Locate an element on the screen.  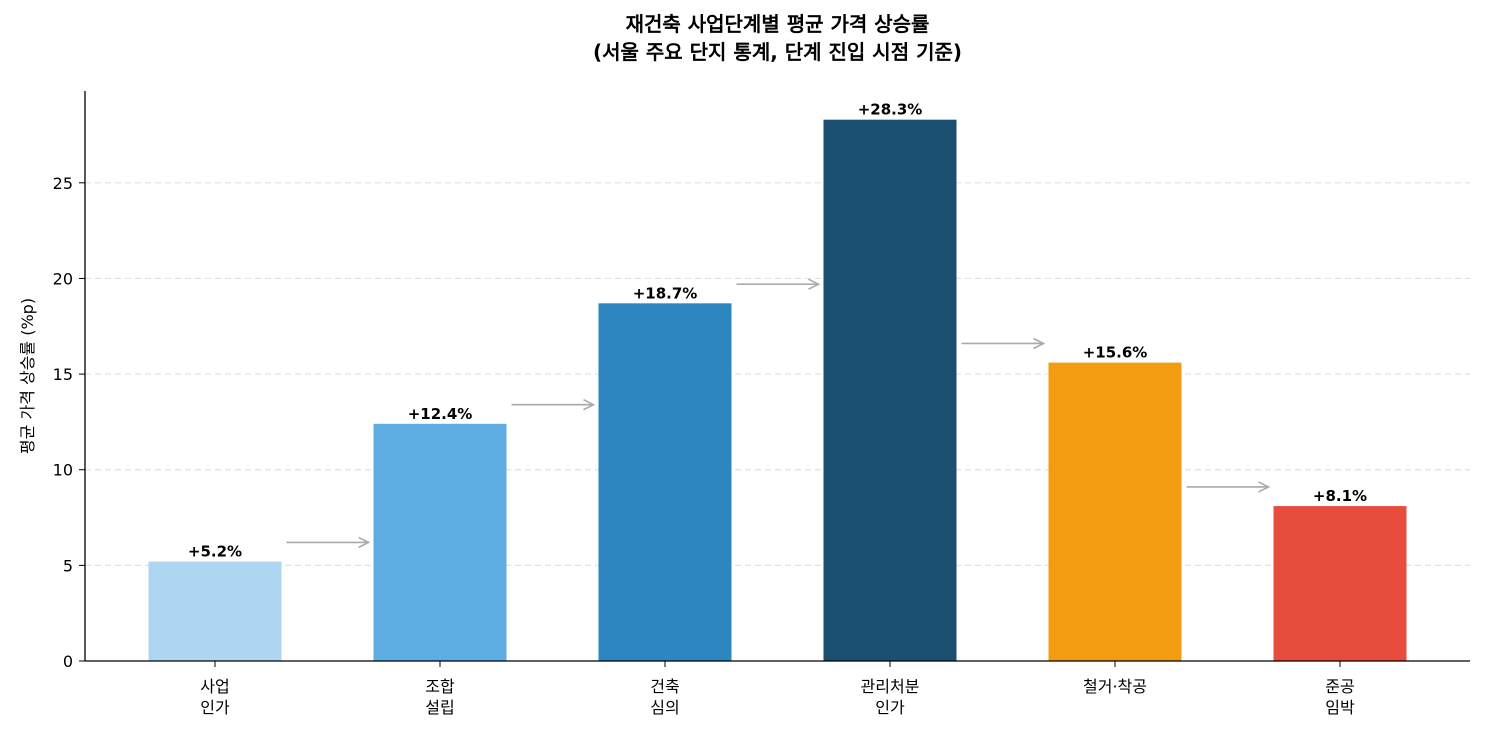
y-axis-label: 평균 가격 상승률 (%p) is located at coordinates (27, 376).